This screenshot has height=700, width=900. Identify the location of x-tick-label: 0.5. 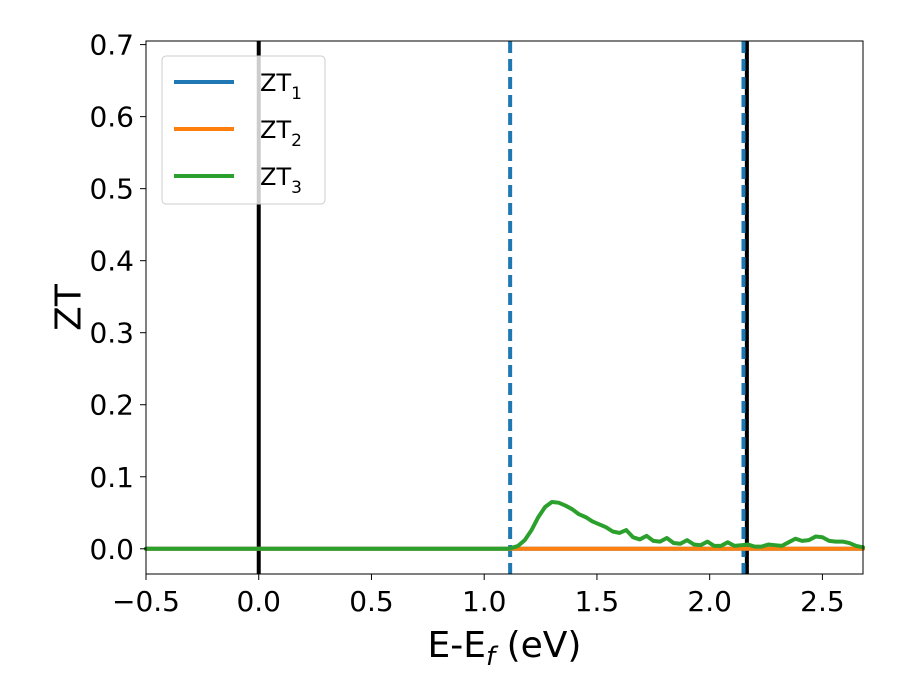
(371, 601).